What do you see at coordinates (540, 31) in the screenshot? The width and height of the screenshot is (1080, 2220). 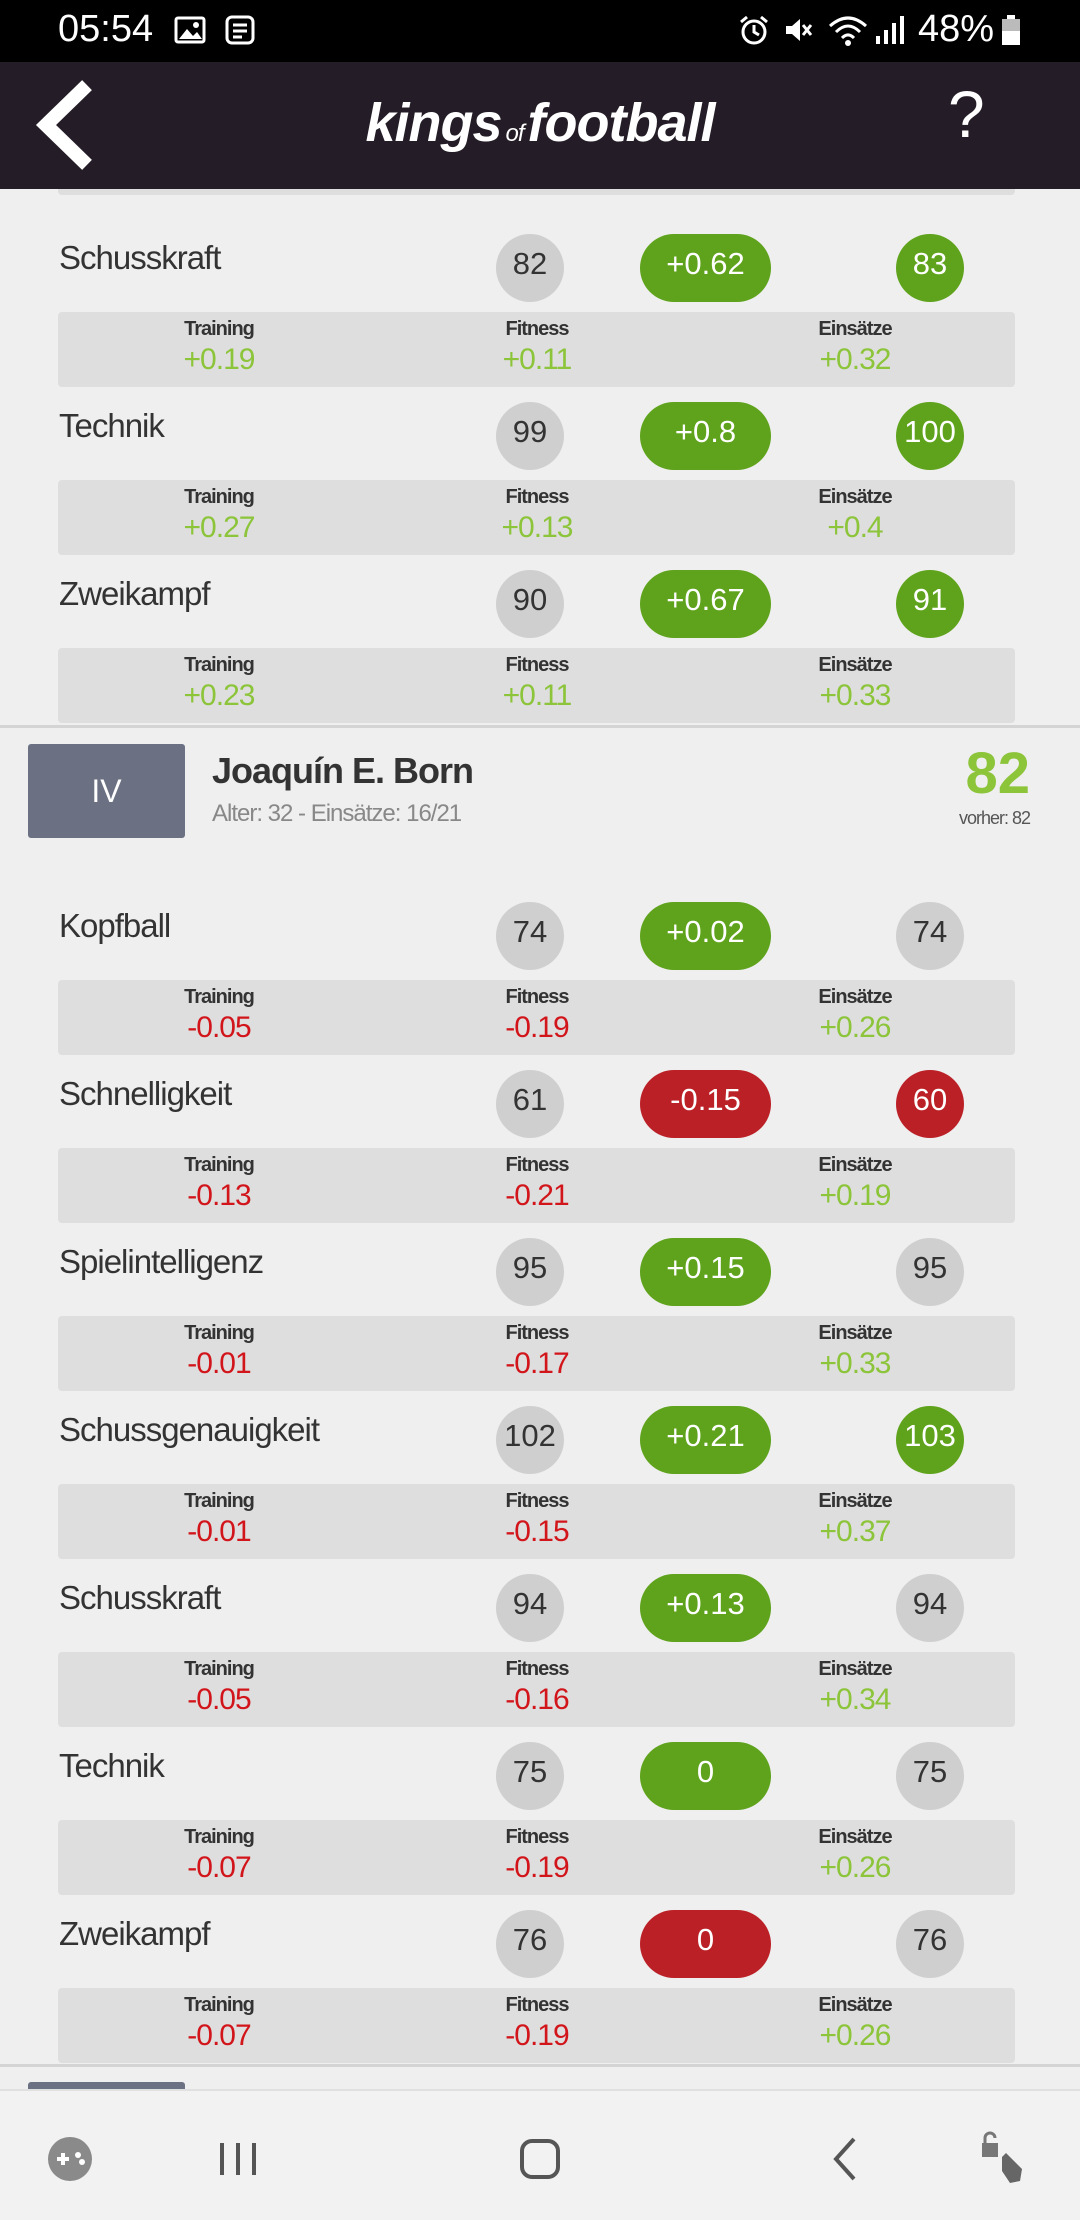 I see `status-bar: 05:54 48%` at bounding box center [540, 31].